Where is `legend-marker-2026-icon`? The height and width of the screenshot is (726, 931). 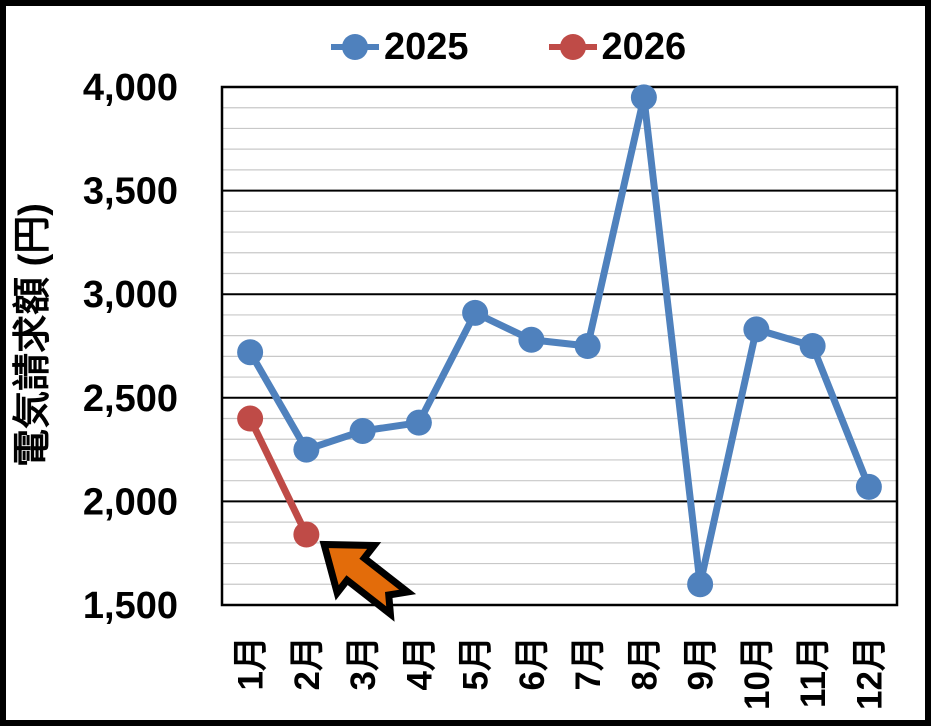
legend-marker-2026-icon is located at coordinates (572, 47).